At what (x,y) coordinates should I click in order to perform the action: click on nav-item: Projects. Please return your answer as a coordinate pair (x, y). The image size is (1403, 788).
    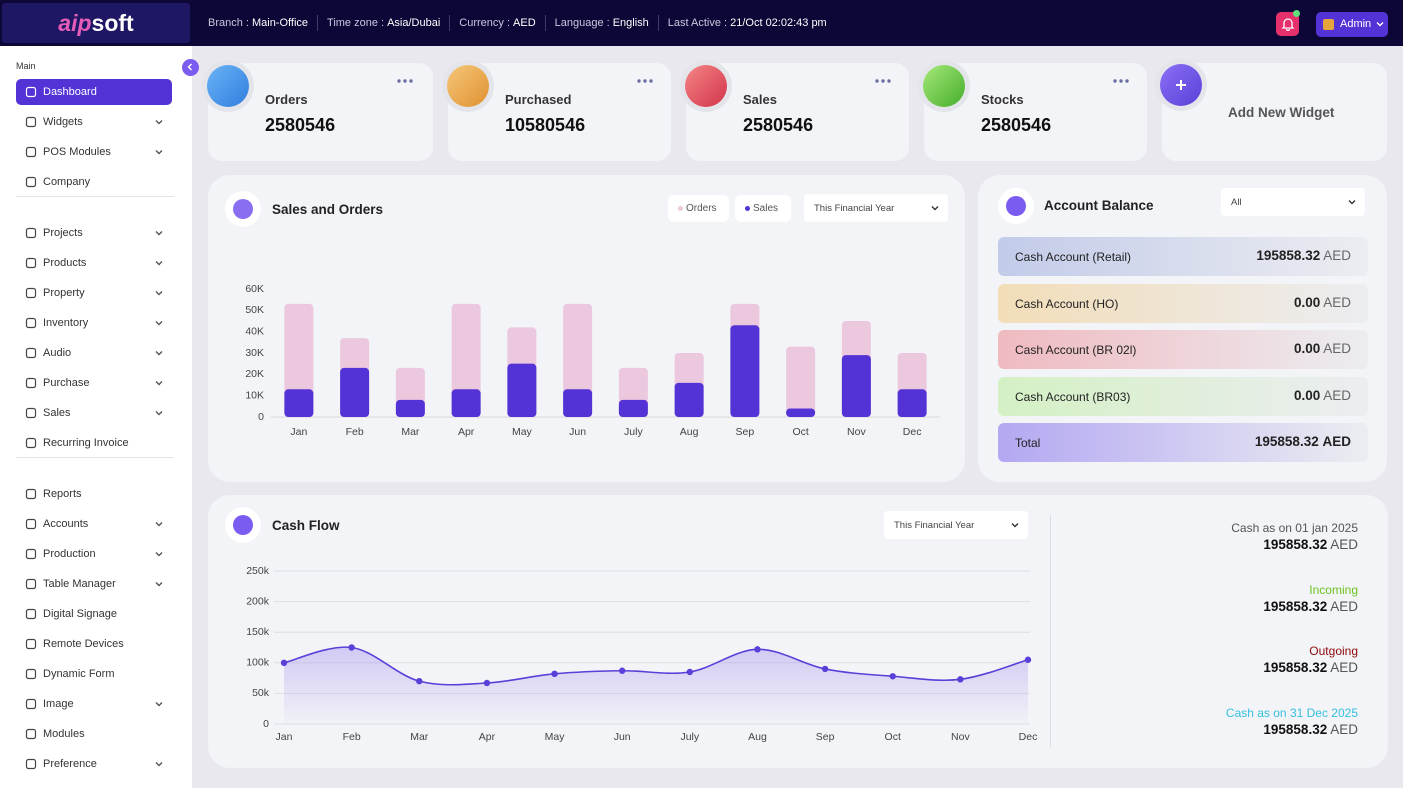
    Looking at the image, I should click on (94, 233).